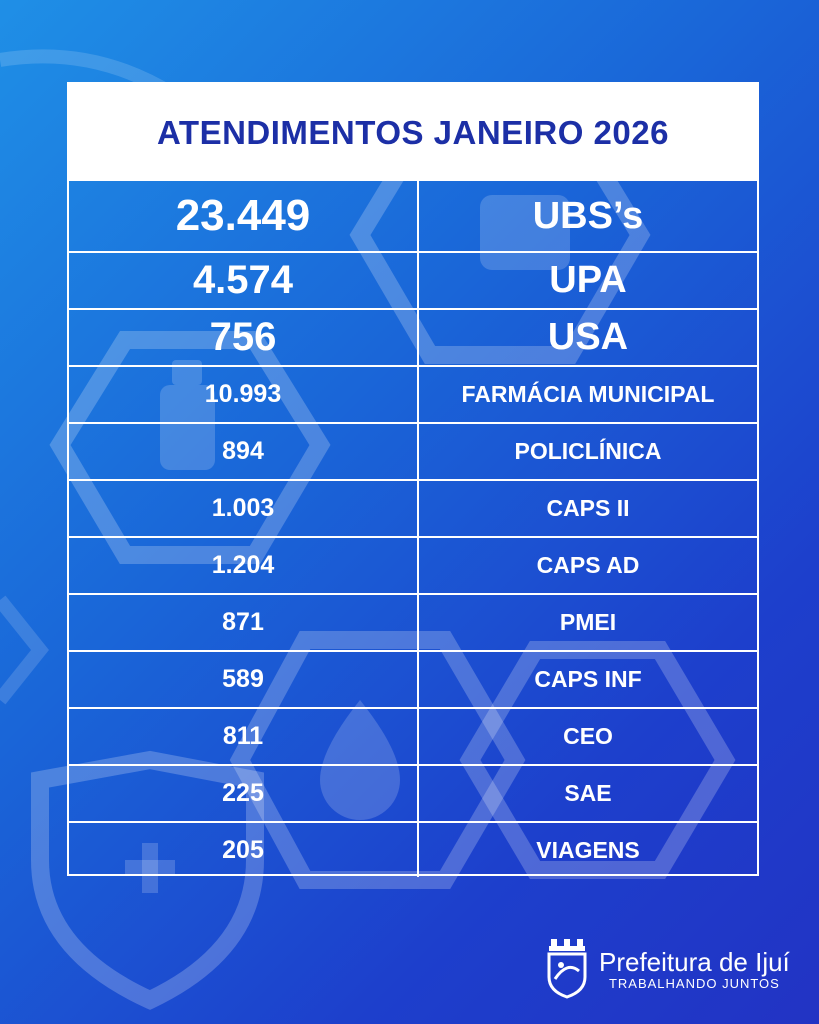 The image size is (819, 1024). Describe the element at coordinates (588, 215) in the screenshot. I see `row-label: UBS’s` at that location.